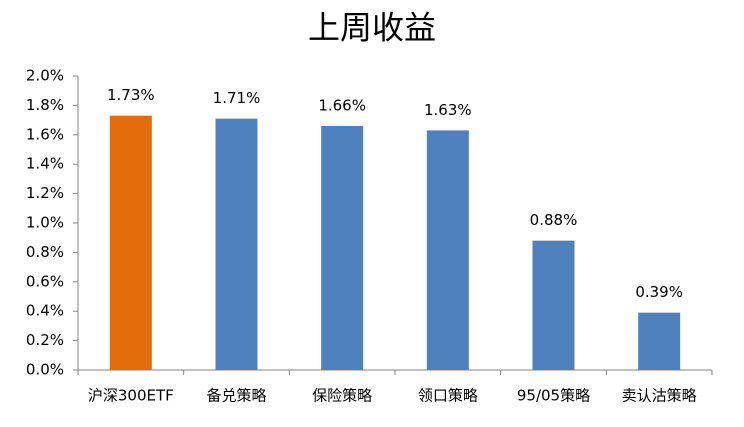 The height and width of the screenshot is (427, 744). Describe the element at coordinates (553, 396) in the screenshot. I see `x-tick-label: 95/05策略` at that location.